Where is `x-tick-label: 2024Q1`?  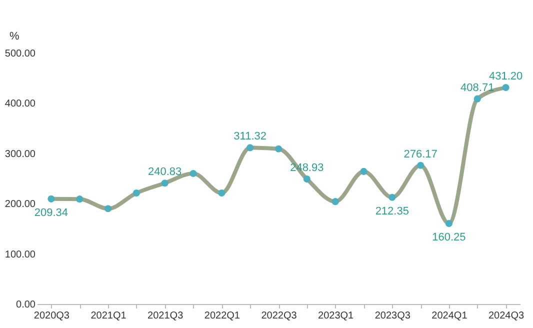 x-tick-label: 2024Q1 is located at coordinates (450, 316).